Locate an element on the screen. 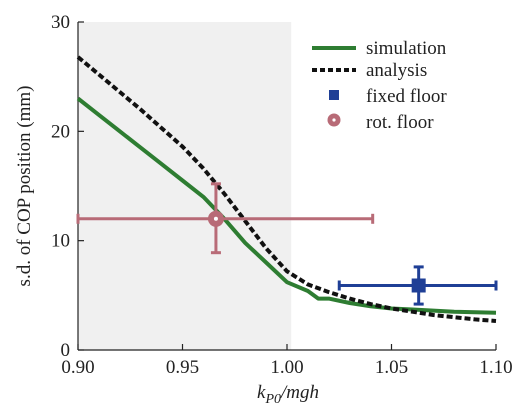  fixed-floor-point is located at coordinates (417, 285).